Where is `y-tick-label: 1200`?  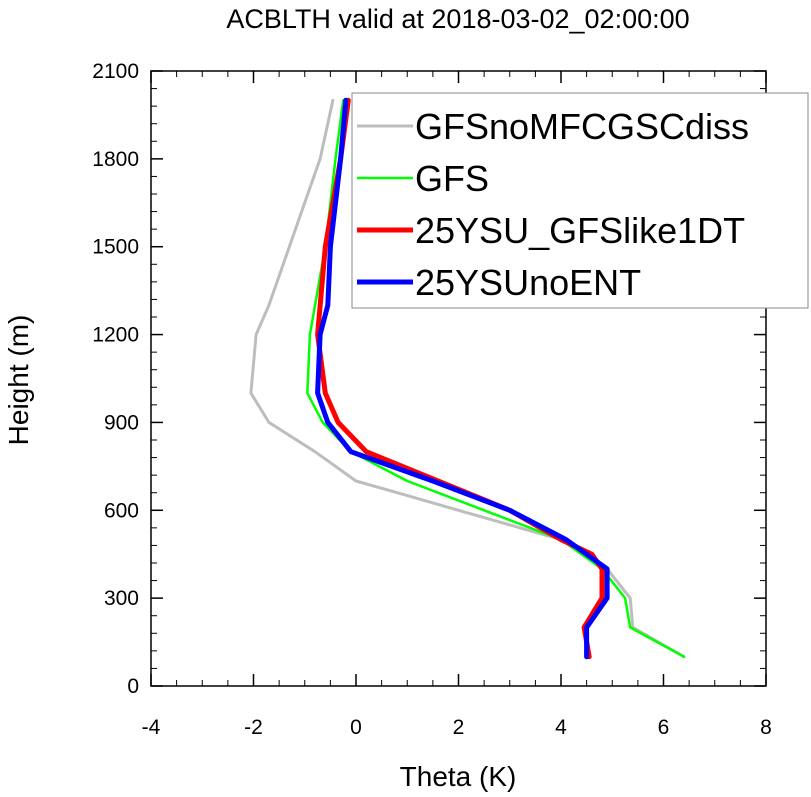 y-tick-label: 1200 is located at coordinates (115, 335).